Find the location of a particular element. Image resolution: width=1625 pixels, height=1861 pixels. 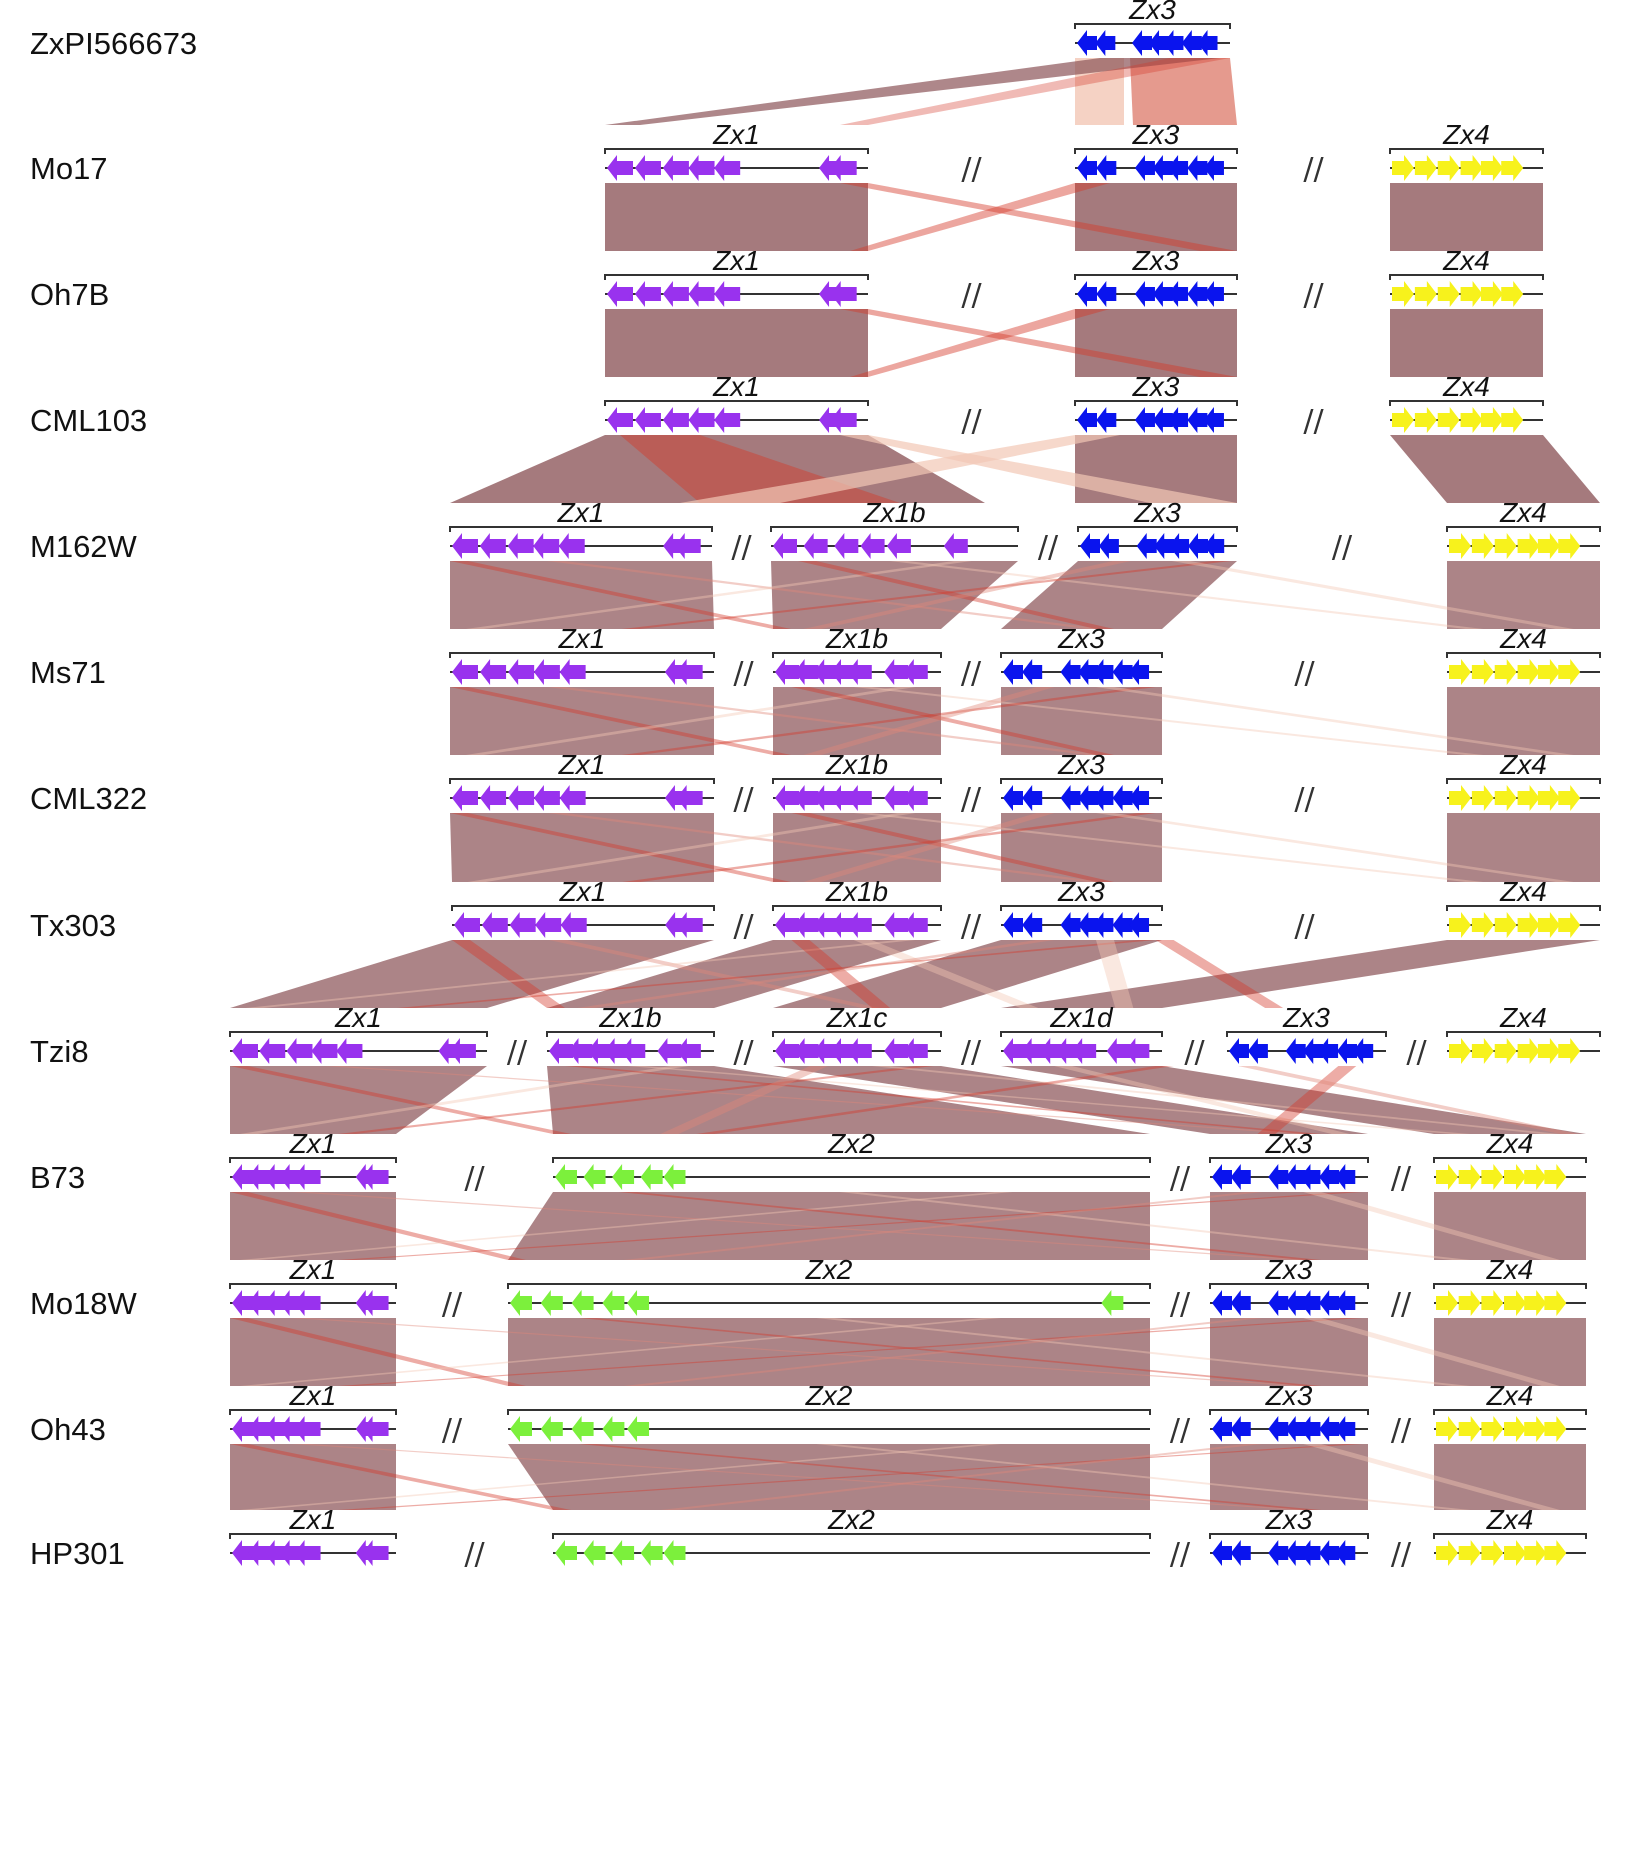

cluster-label: Zx3 is located at coordinates (1289, 1395).